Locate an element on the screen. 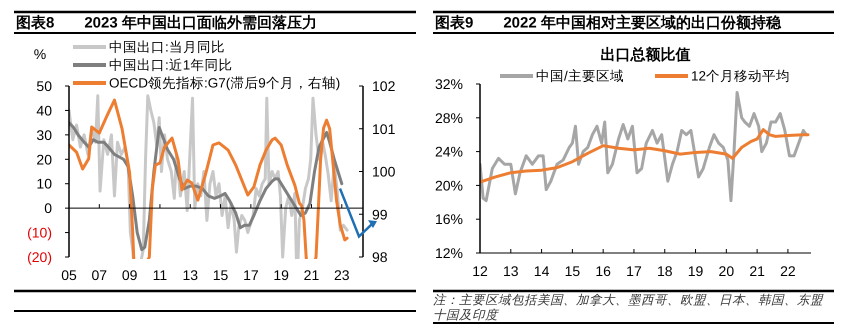 This screenshot has width=860, height=335. chart-subtitle: 出口总额比值 is located at coordinates (645, 55).